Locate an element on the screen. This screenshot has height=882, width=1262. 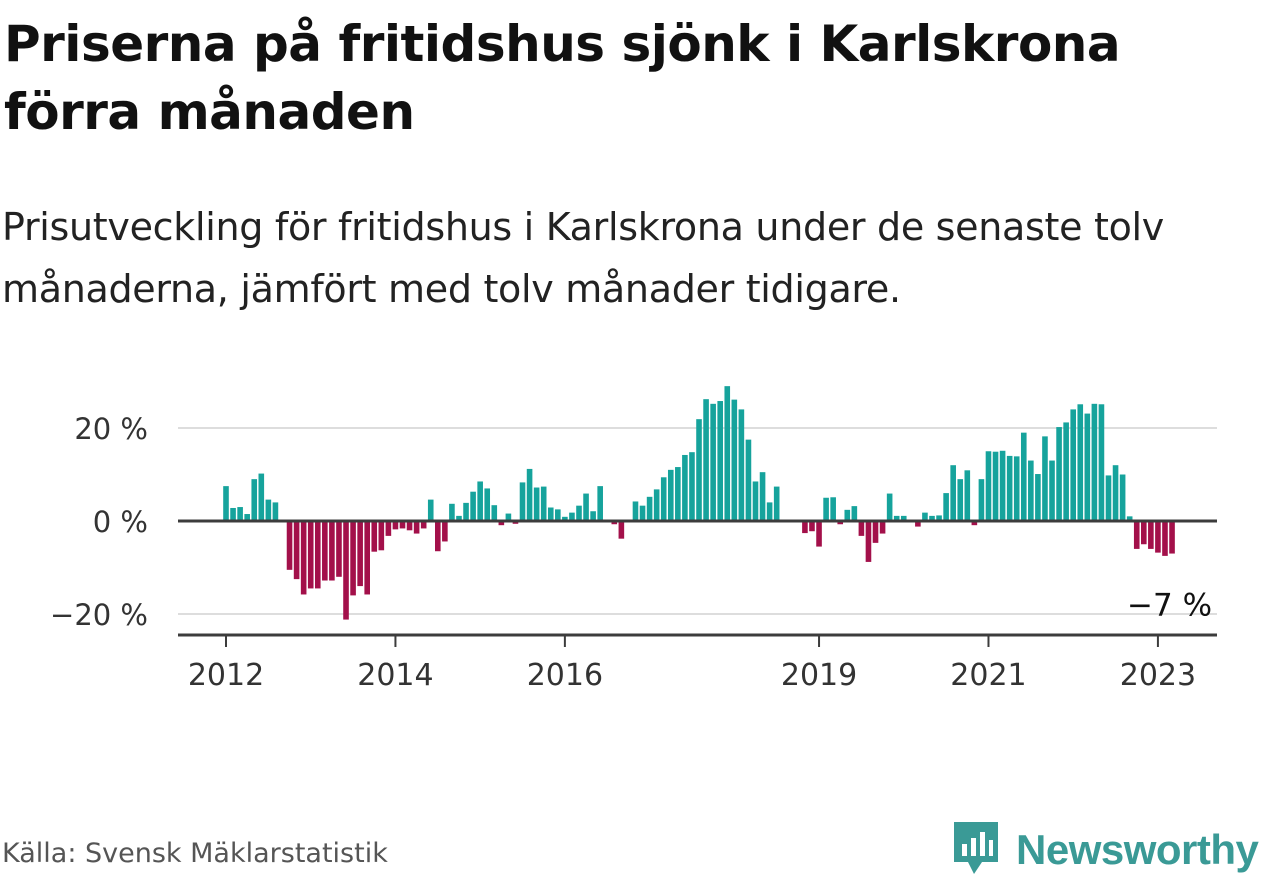
x-tick-label: 2012 is located at coordinates (226, 674).